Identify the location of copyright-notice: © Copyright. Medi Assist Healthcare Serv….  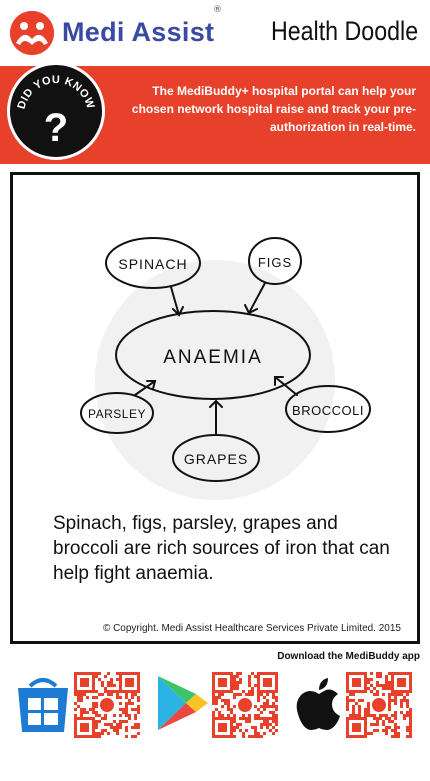
(251, 628).